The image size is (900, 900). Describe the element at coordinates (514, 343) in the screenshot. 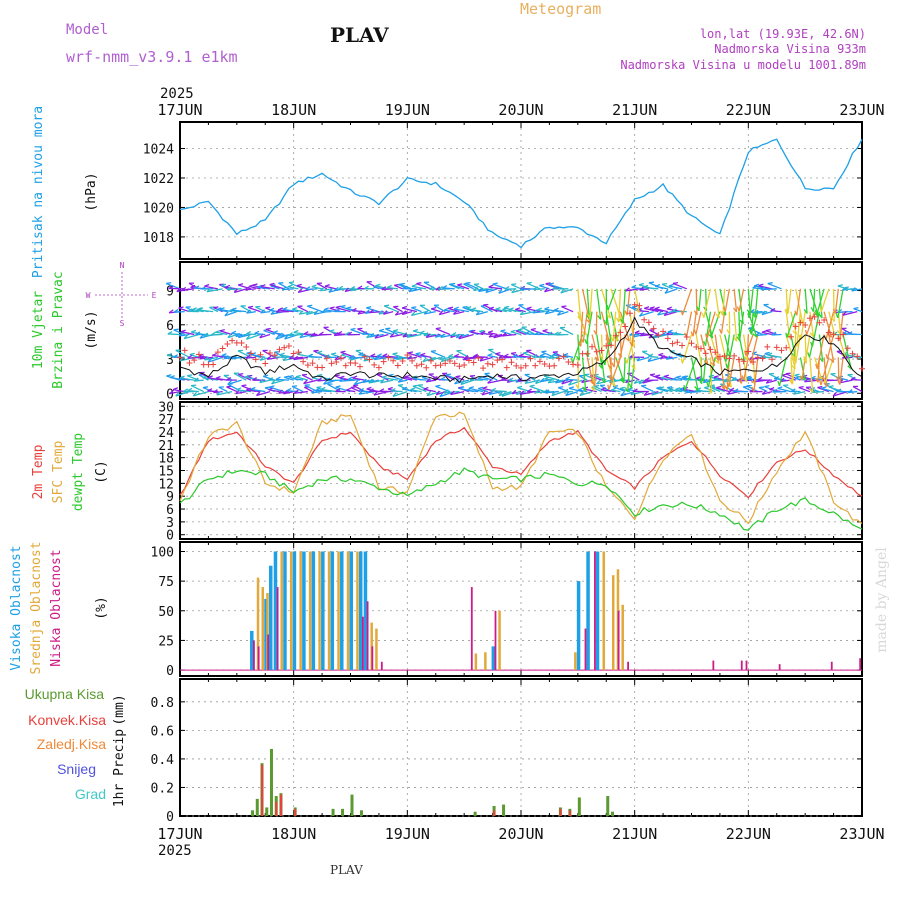

I see `wind-tick-labels: 0 3 6 9` at that location.